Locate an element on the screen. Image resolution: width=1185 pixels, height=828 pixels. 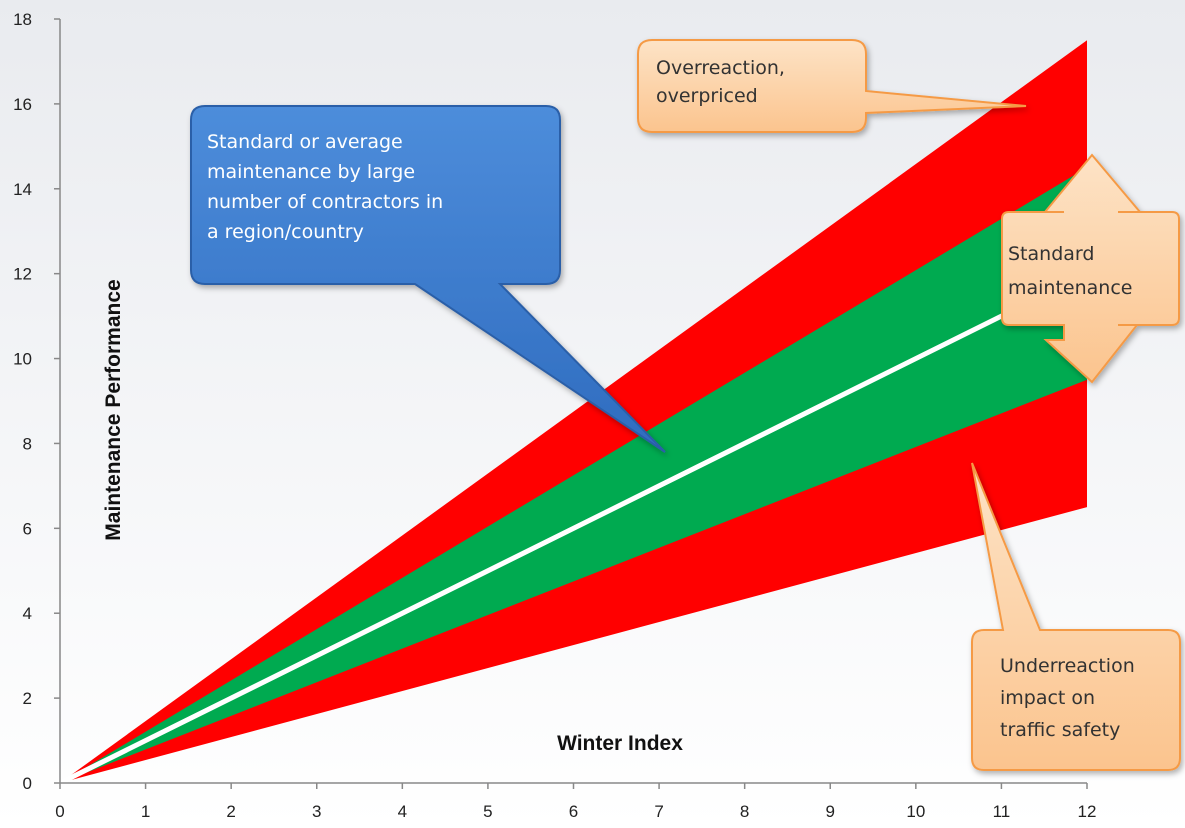
y-tick-label: 10 is located at coordinates (22, 359).